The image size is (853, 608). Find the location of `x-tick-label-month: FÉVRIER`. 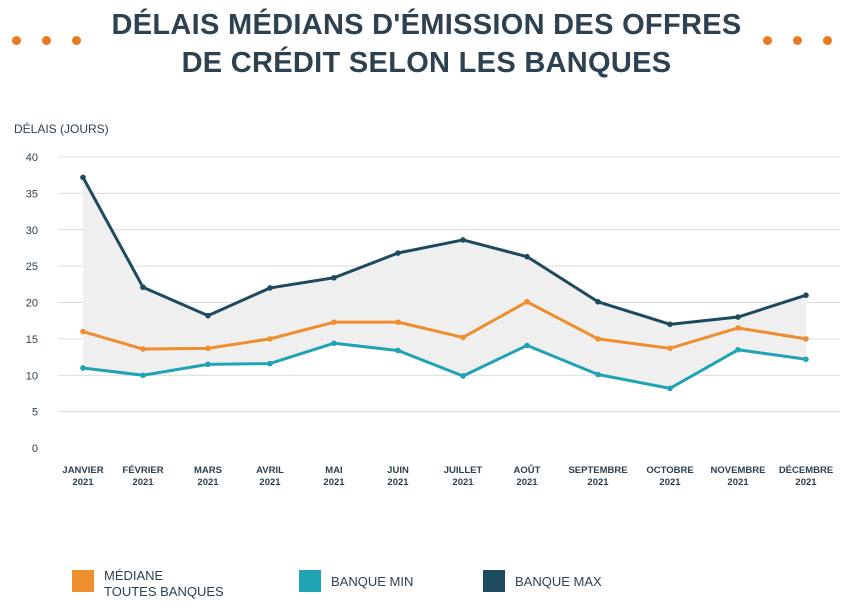

x-tick-label-month: FÉVRIER is located at coordinates (142, 470).